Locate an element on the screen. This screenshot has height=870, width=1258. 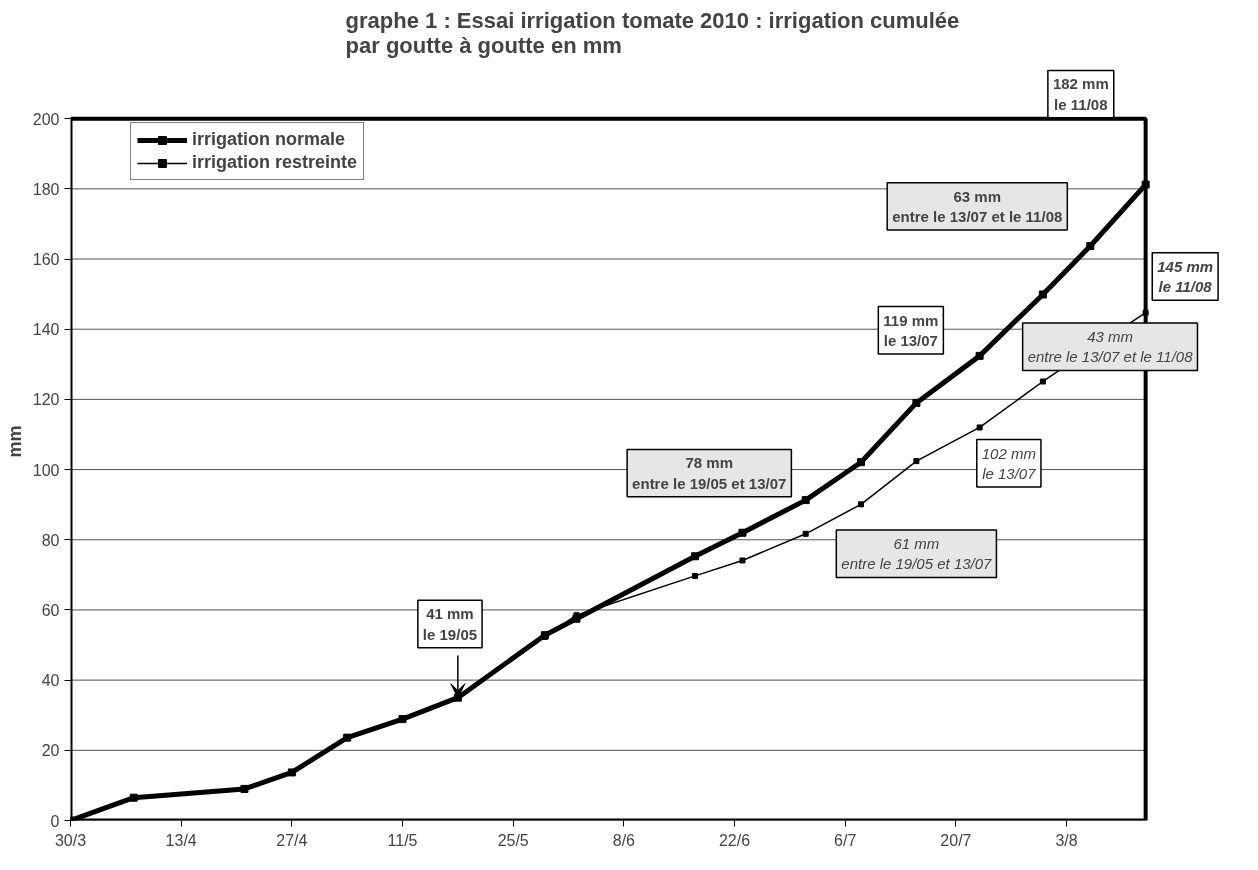
y-tick-label: 120 is located at coordinates (46, 400).